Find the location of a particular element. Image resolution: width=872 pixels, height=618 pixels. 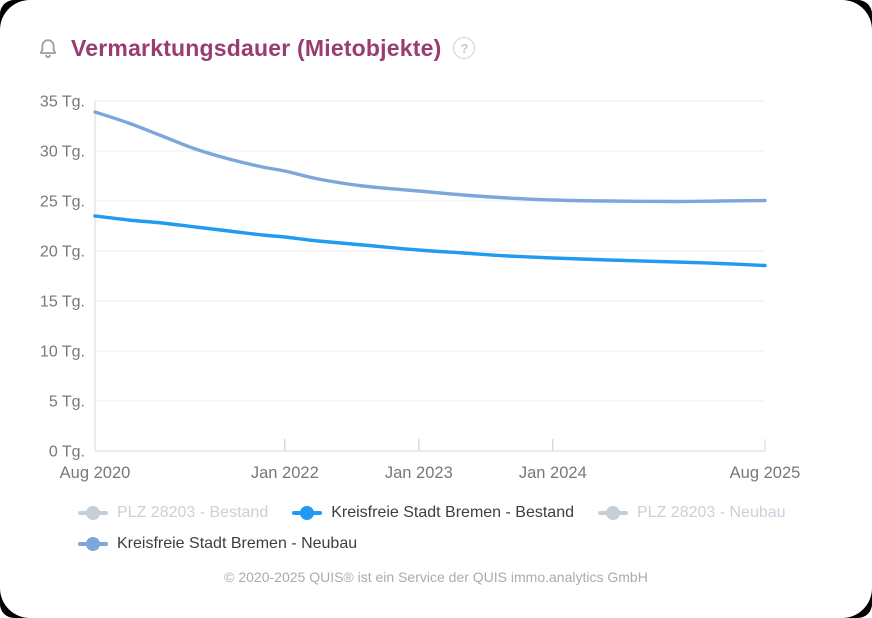

legend-item-bremen-neubau: Kreisfreie Stadt Bremen - Neubau is located at coordinates (217, 544).